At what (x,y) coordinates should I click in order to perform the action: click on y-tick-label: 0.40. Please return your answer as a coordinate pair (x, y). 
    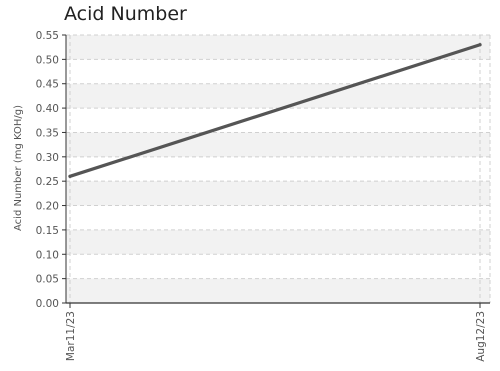
    Looking at the image, I should click on (47, 109).